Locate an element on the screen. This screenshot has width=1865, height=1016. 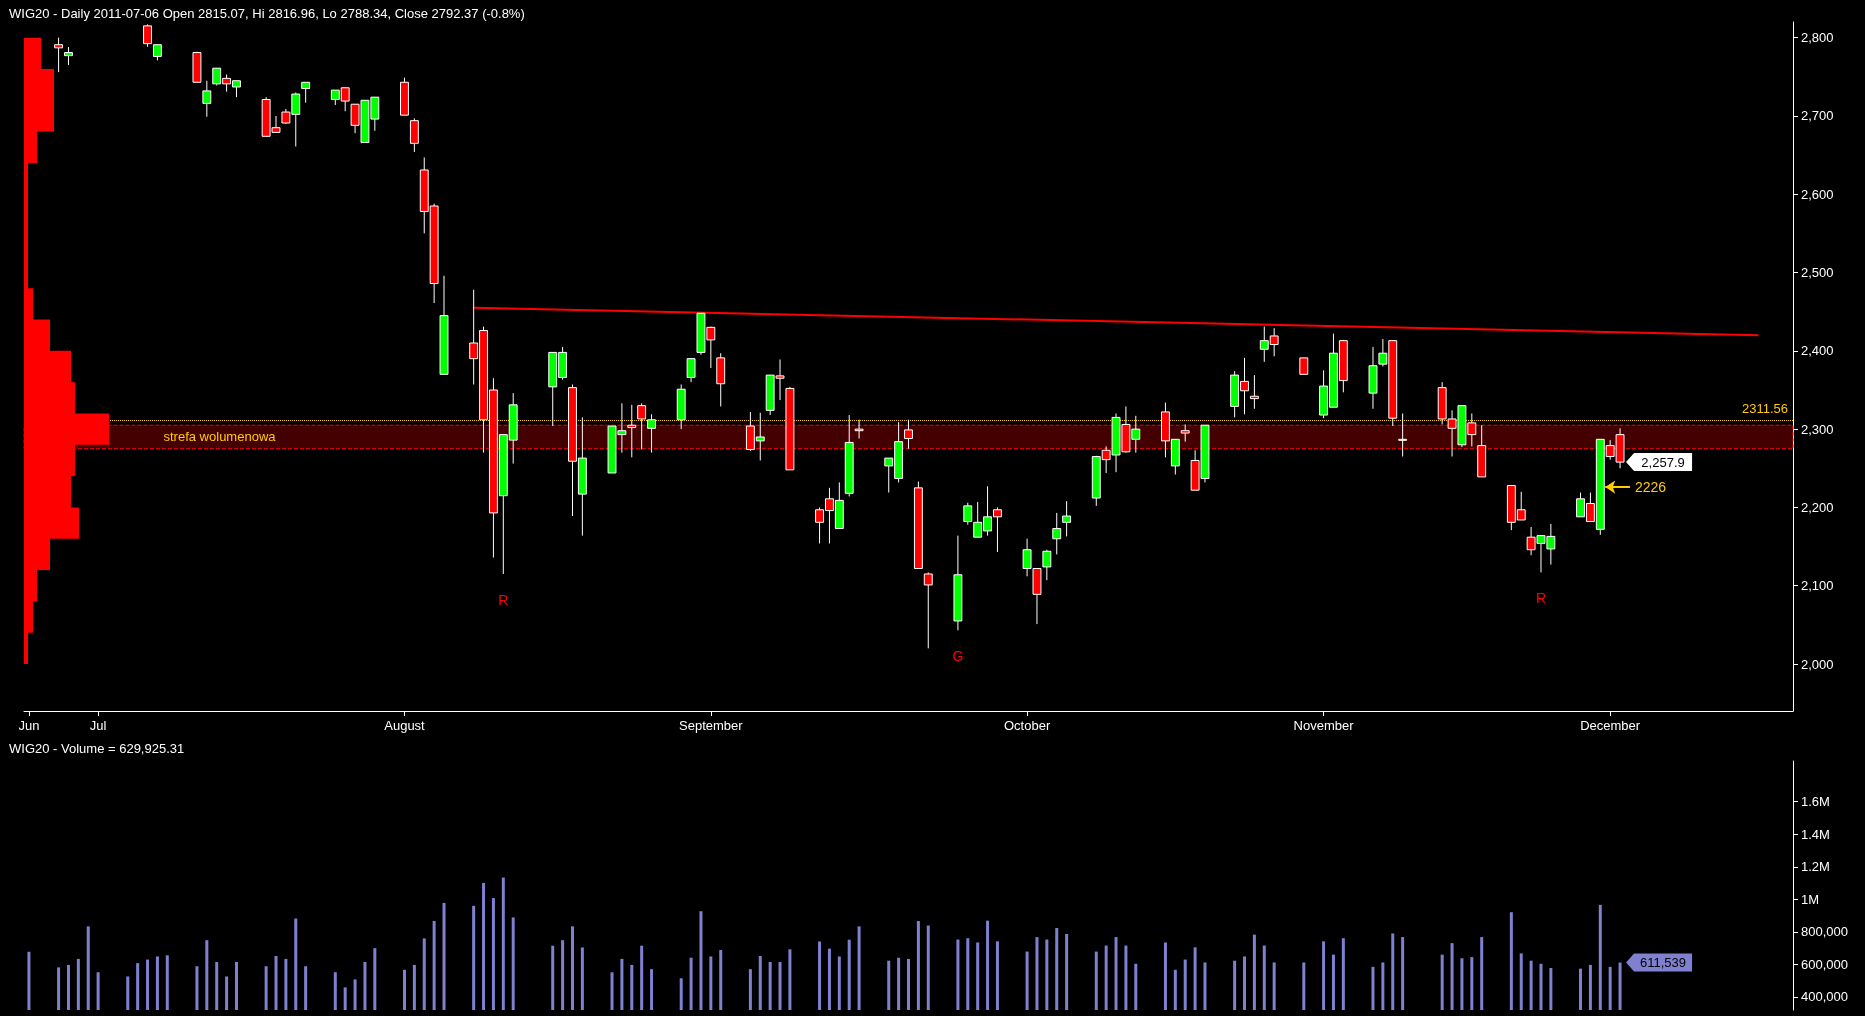
annotation: G is located at coordinates (958, 656).